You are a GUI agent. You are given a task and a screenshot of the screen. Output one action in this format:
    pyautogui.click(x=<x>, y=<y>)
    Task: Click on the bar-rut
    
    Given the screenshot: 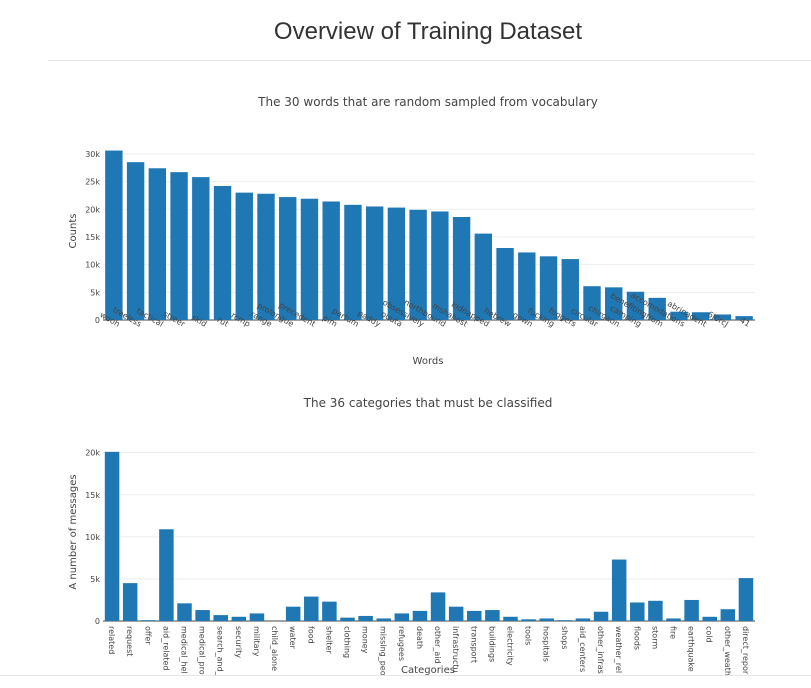 What is the action you would take?
    pyautogui.click(x=222, y=252)
    